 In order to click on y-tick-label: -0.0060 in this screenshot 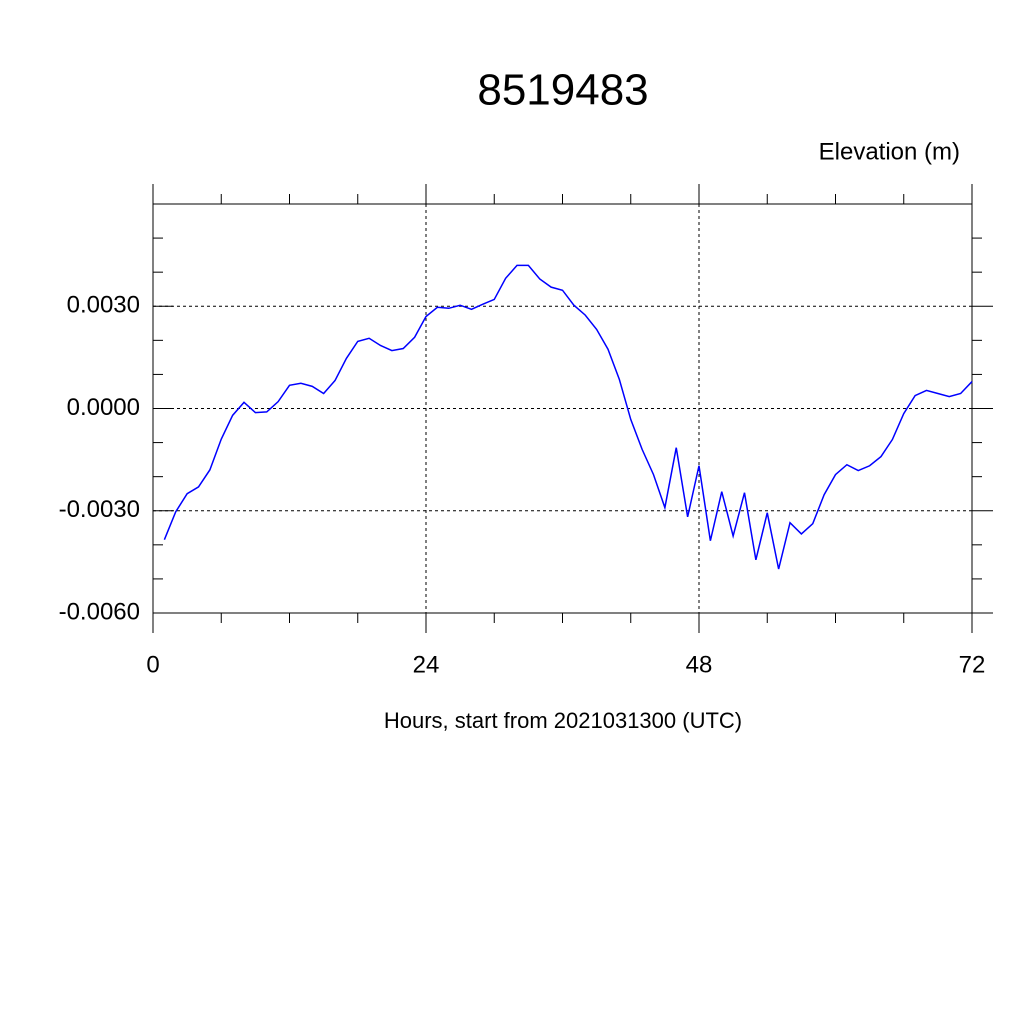, I will do `click(99, 611)`.